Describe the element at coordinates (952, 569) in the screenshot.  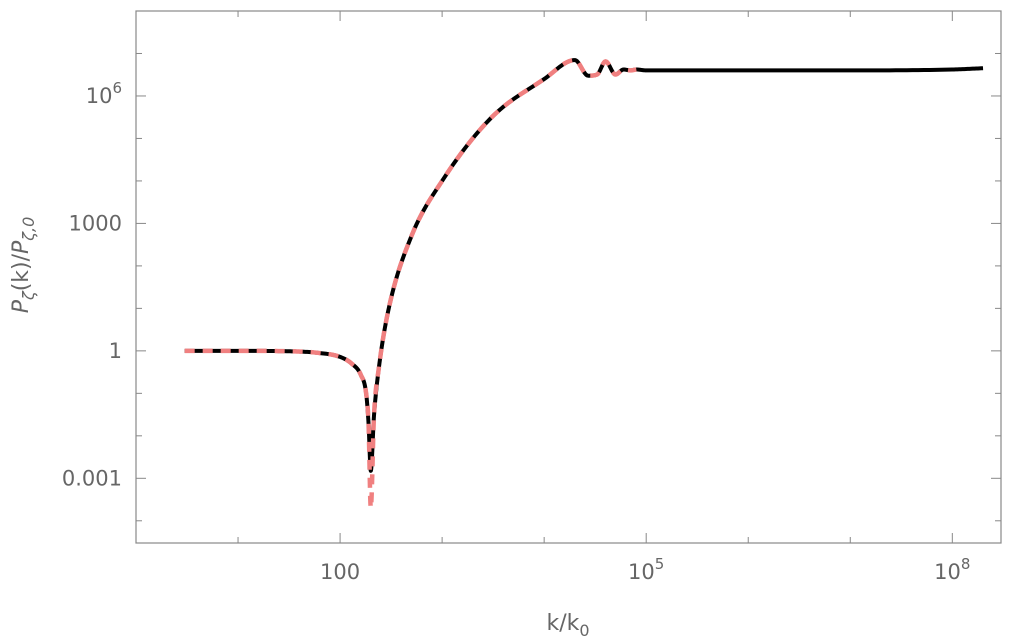
I see `x-tick-label: 10⁸` at that location.